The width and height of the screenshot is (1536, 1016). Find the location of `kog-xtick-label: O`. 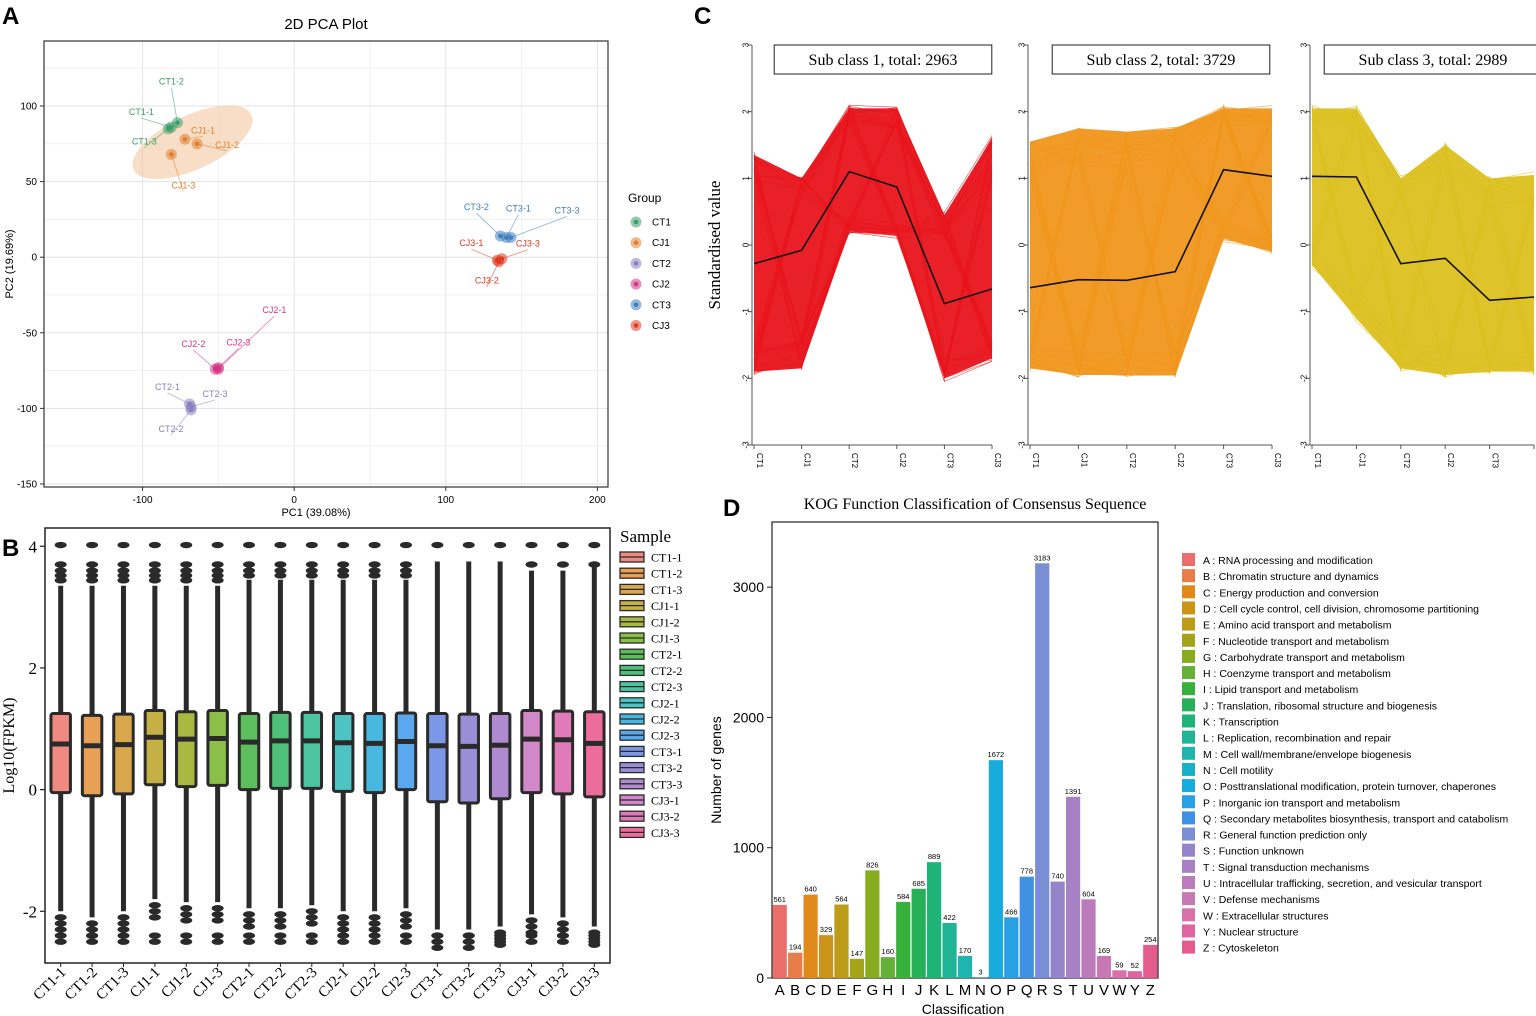

kog-xtick-label: O is located at coordinates (996, 990).